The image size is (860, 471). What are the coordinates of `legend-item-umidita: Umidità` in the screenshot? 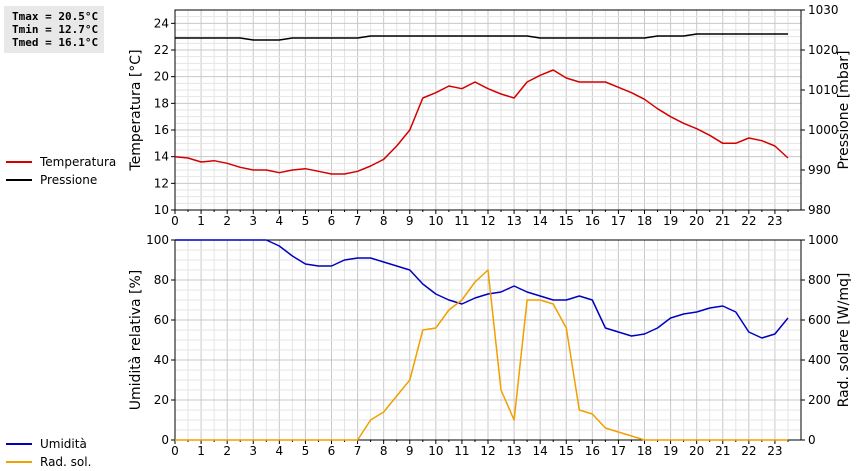 It's located at (48, 444).